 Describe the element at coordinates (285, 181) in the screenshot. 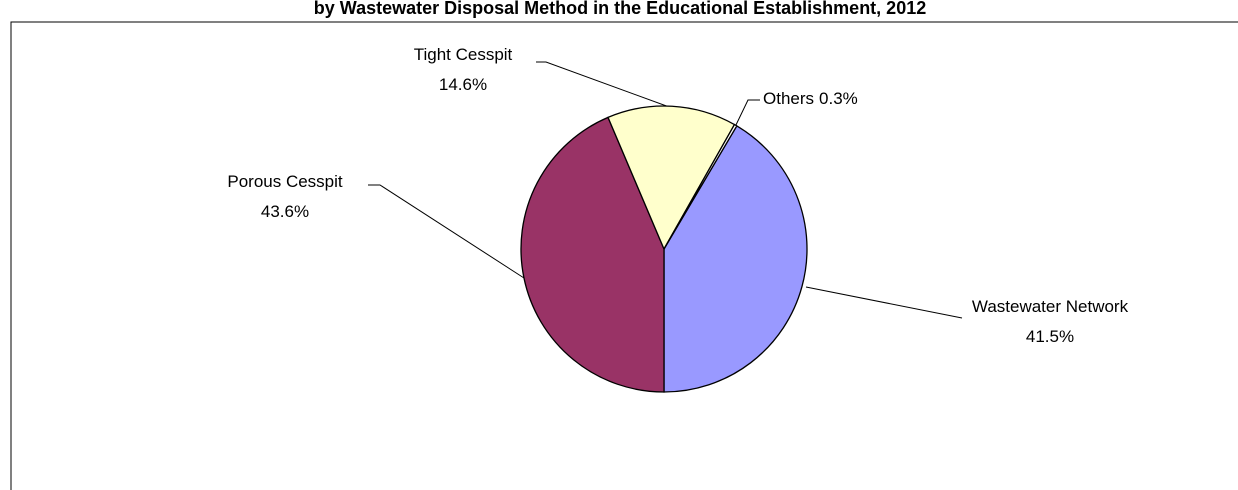

I see `category-label: Porous Cesspit` at that location.